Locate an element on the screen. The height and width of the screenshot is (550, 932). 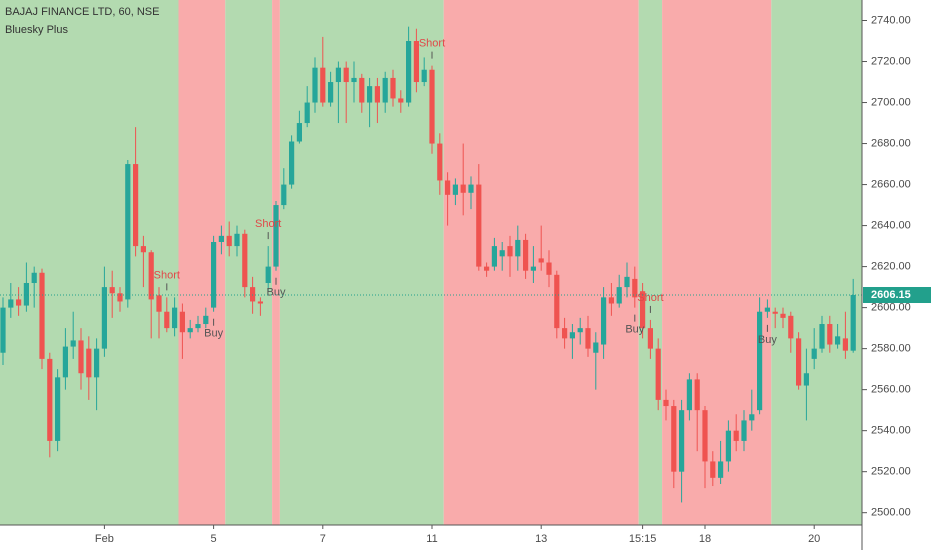
y-tick-label: 2500.00 is located at coordinates (891, 513).